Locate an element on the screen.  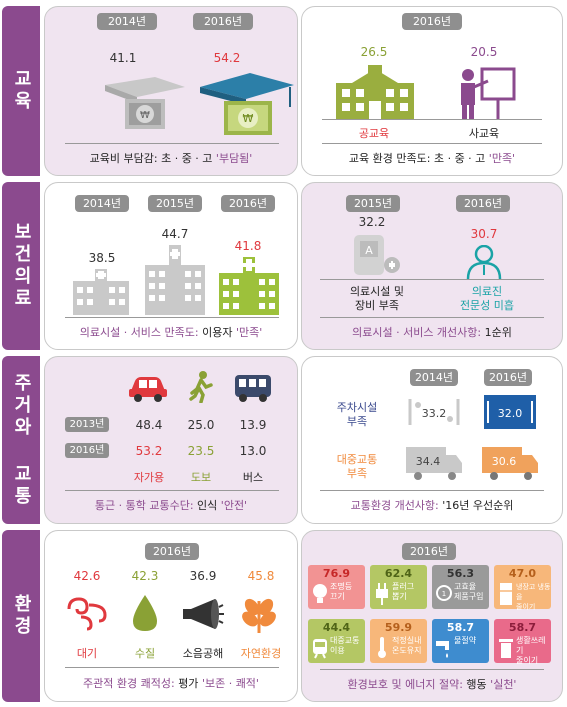
value-2016: 54.2 is located at coordinates (227, 58).